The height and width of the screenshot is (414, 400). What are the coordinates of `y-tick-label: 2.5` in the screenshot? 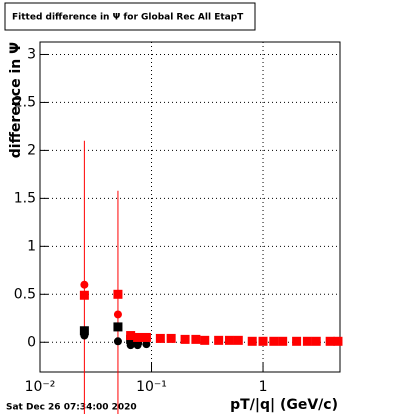 It's located at (25, 102).